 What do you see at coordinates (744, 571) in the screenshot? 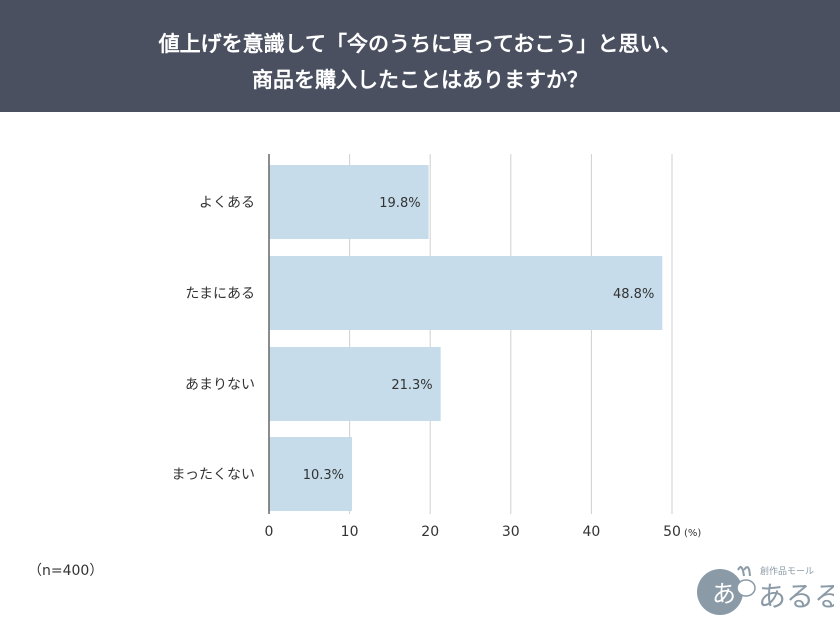
I see `rabbit-ears-icon` at bounding box center [744, 571].